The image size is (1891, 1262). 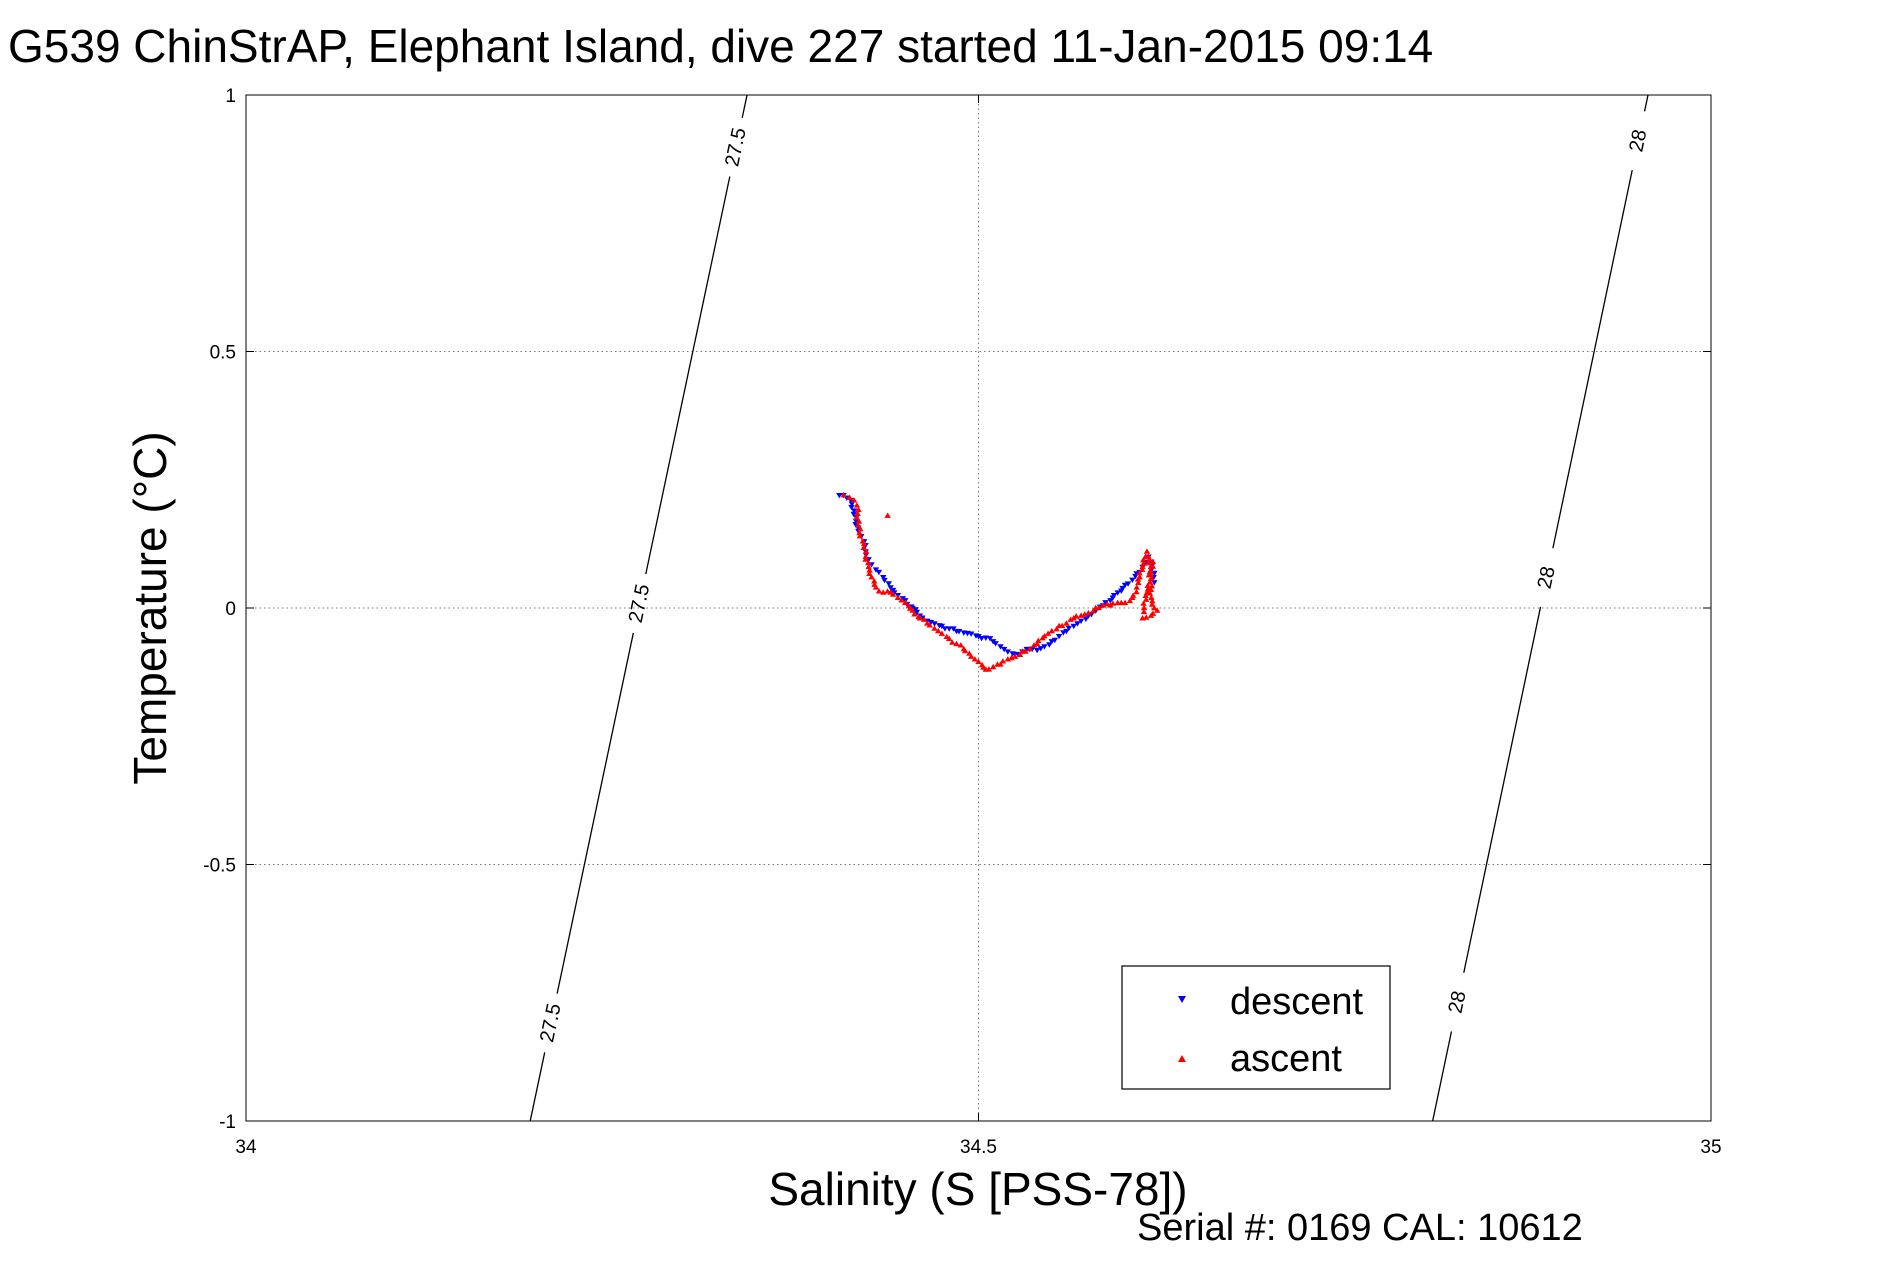 What do you see at coordinates (1286, 1059) in the screenshot?
I see `legend-ascent-label: ascent` at bounding box center [1286, 1059].